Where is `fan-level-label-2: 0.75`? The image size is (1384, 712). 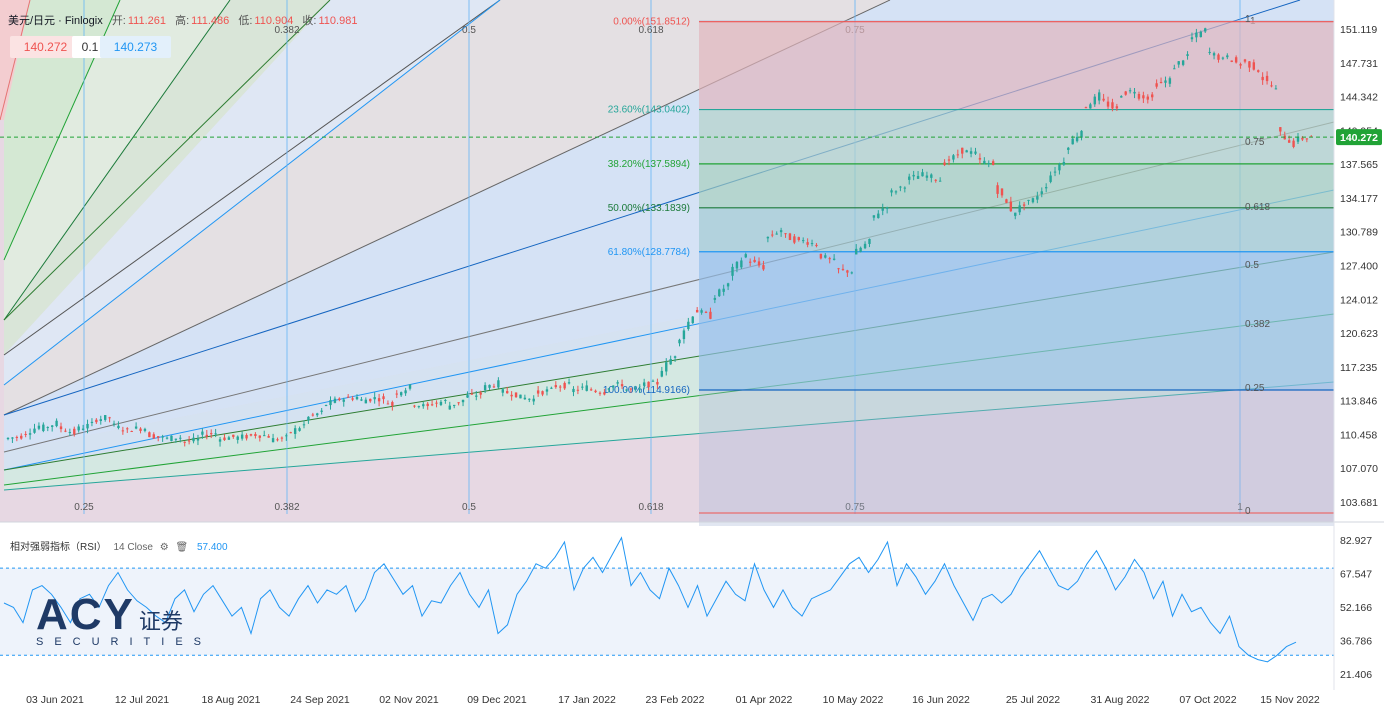
fan-level-label-2: 0.75 is located at coordinates (1255, 142).